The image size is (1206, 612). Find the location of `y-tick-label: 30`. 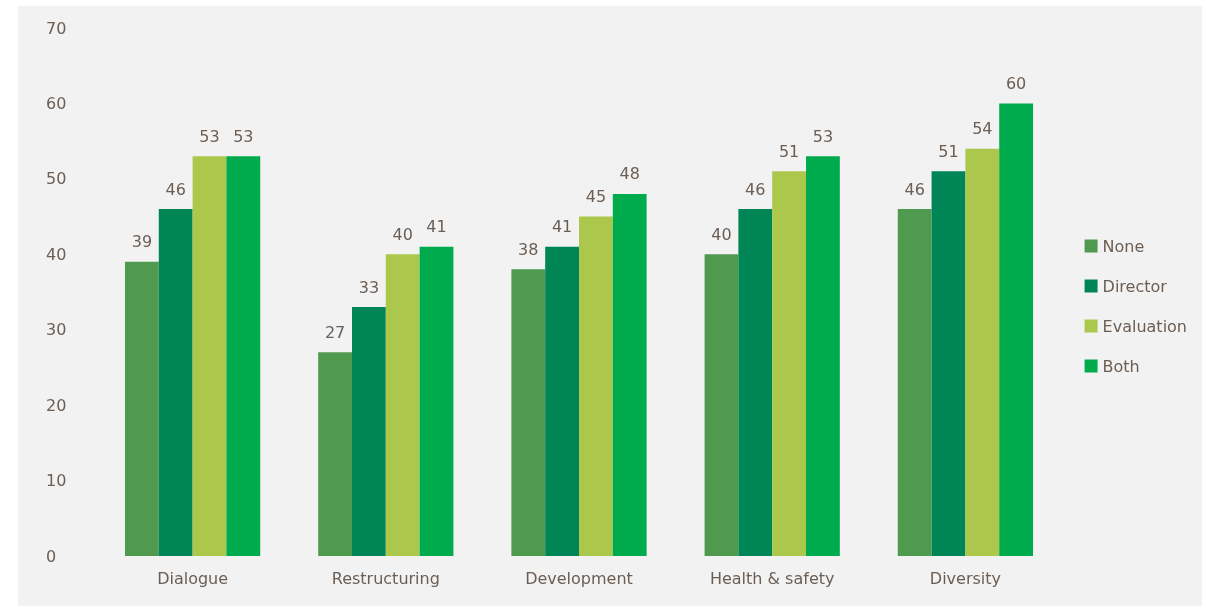

y-tick-label: 30 is located at coordinates (56, 330).